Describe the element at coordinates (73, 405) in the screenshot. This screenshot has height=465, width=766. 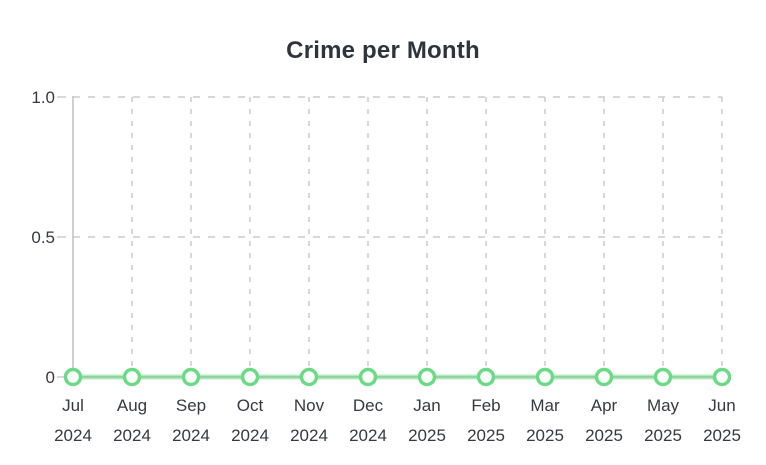
I see `x-axis-month-label: Jul` at that location.